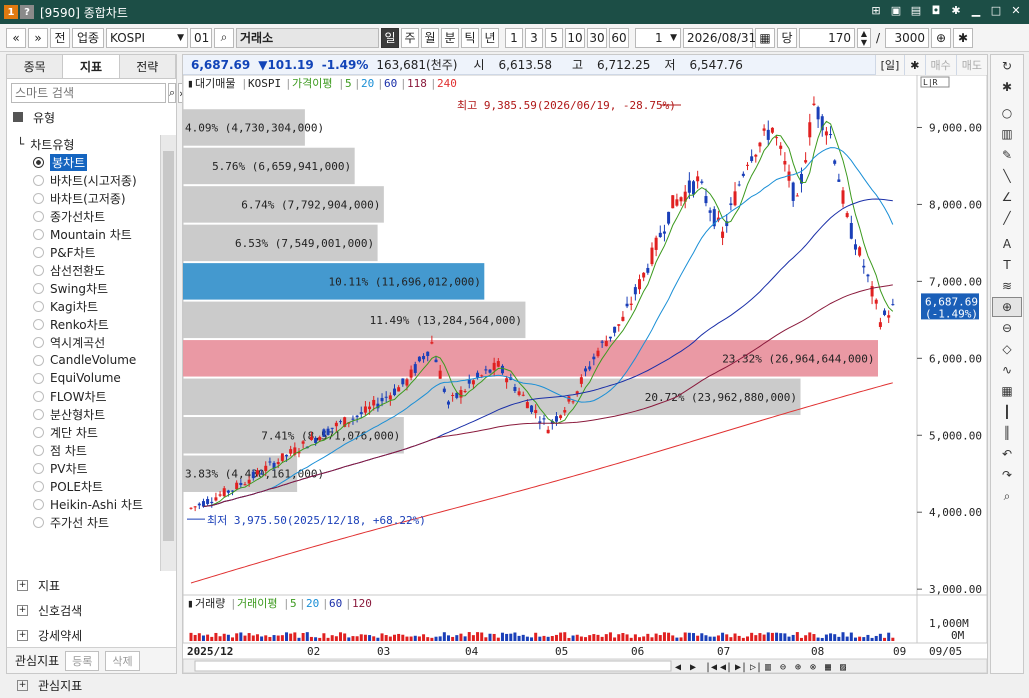 Image resolution: width=1029 pixels, height=698 pixels. I want to click on straight-line-icon: ╱, so click(1007, 218).